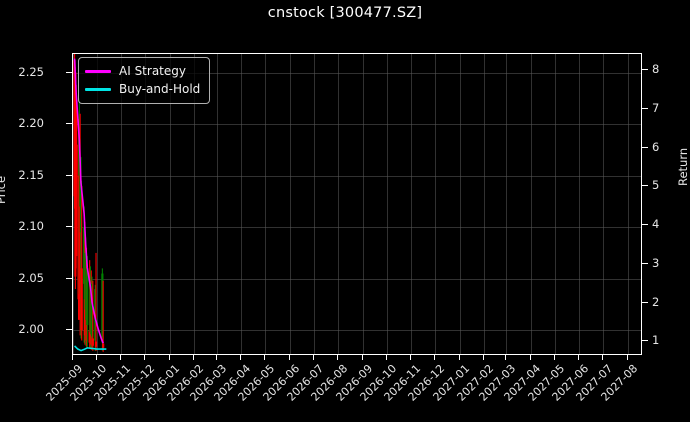 This screenshot has height=422, width=690. I want to click on y2-tick-label: 1, so click(656, 340).